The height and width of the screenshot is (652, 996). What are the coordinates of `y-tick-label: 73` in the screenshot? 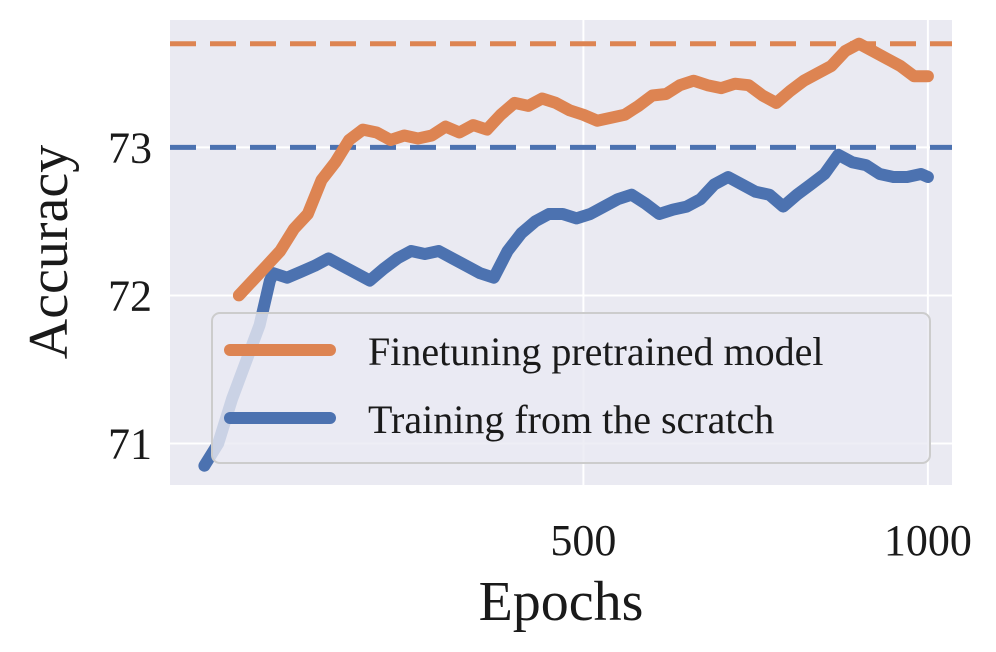 It's located at (130, 147).